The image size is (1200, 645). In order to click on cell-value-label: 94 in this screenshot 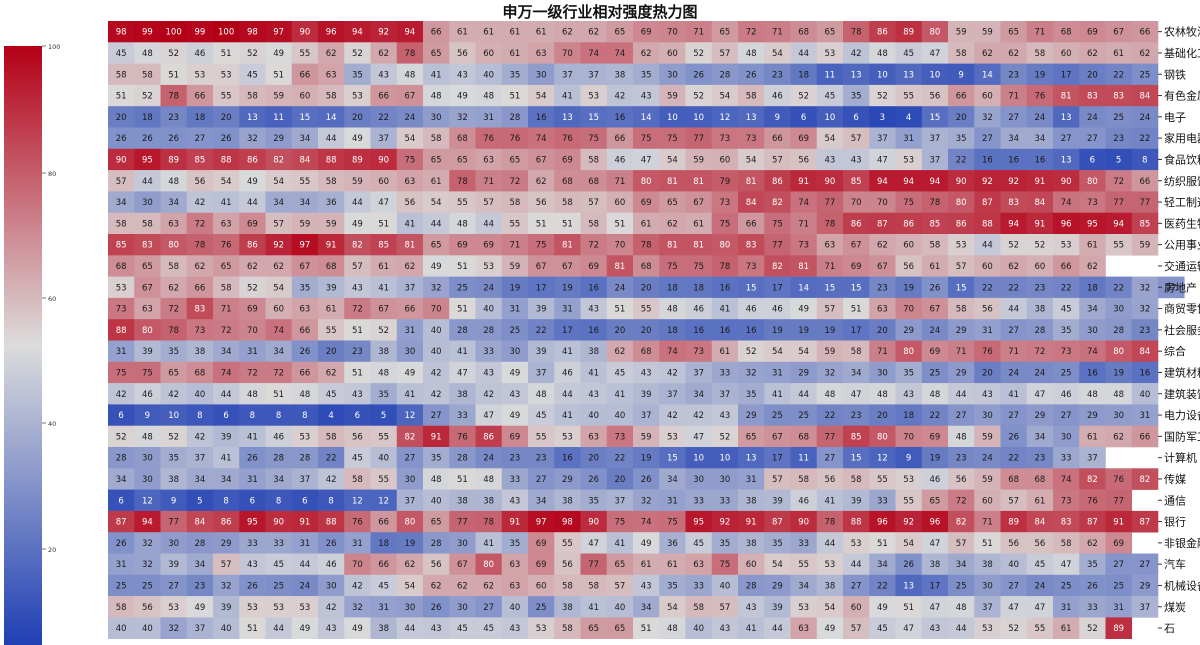, I will do `click(934, 182)`.